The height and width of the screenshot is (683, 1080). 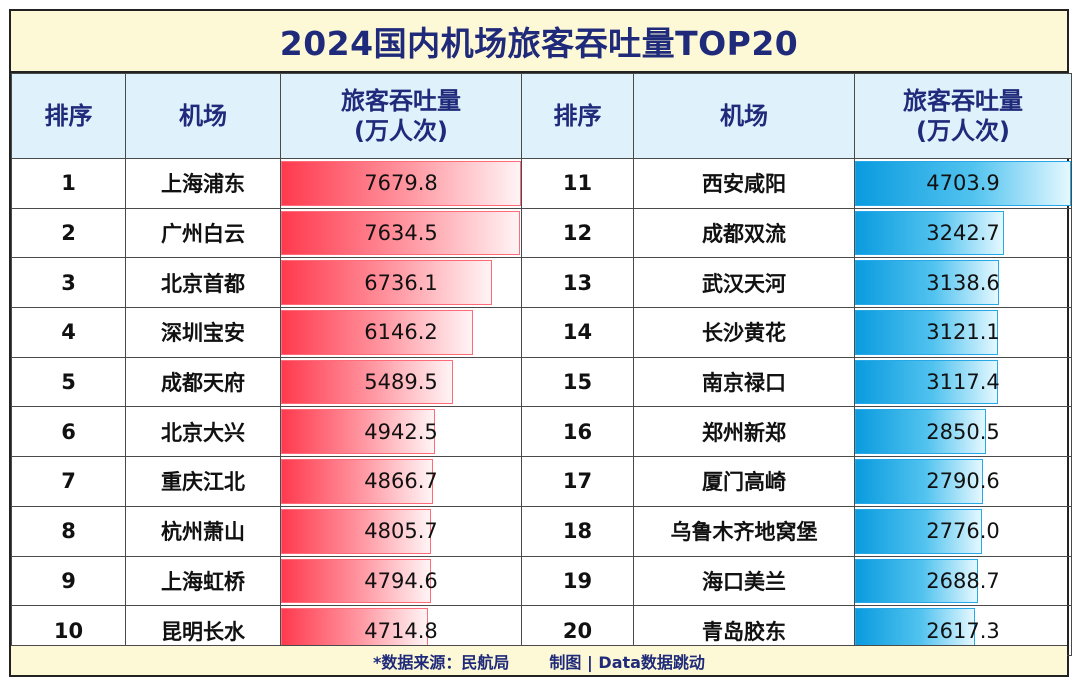 I want to click on airport-name-left: 上海浦东, so click(x=203, y=183).